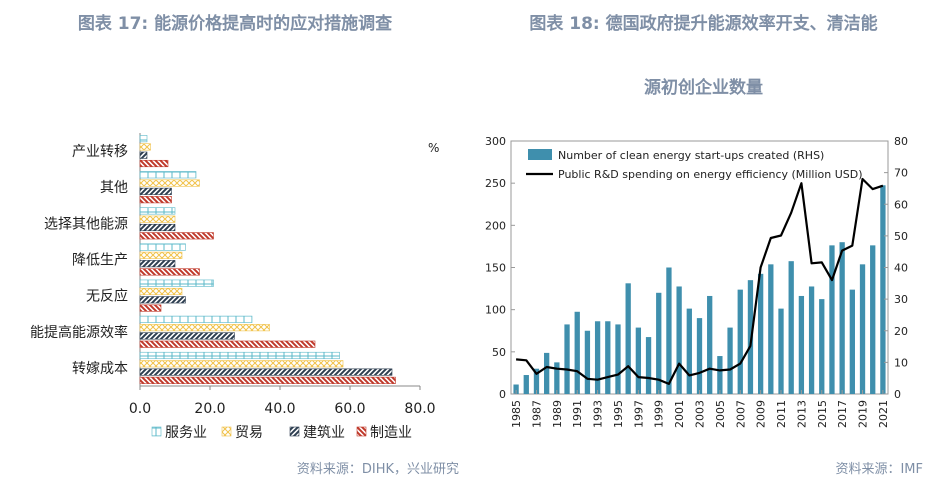  What do you see at coordinates (901, 299) in the screenshot?
I see `right-tick-label: 30` at bounding box center [901, 299].